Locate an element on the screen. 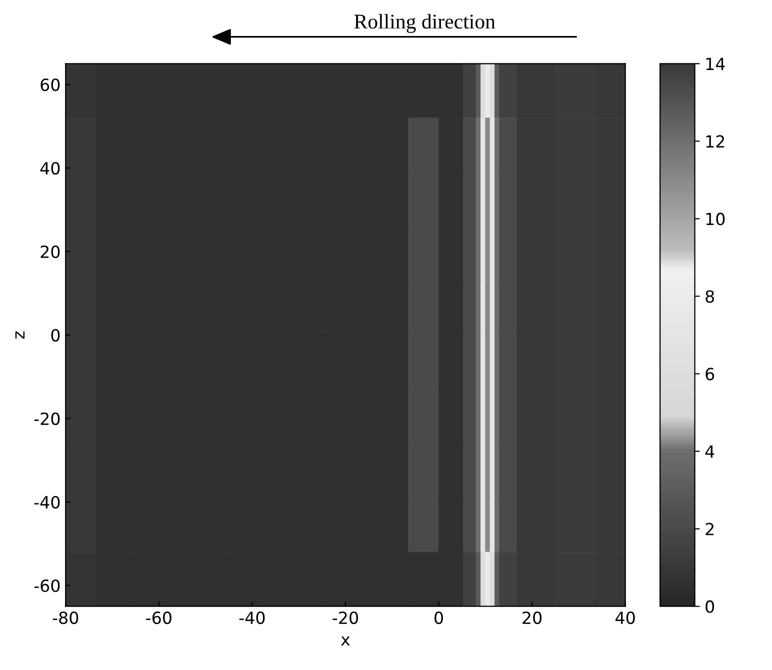  color-bar-label: 14 is located at coordinates (715, 64).